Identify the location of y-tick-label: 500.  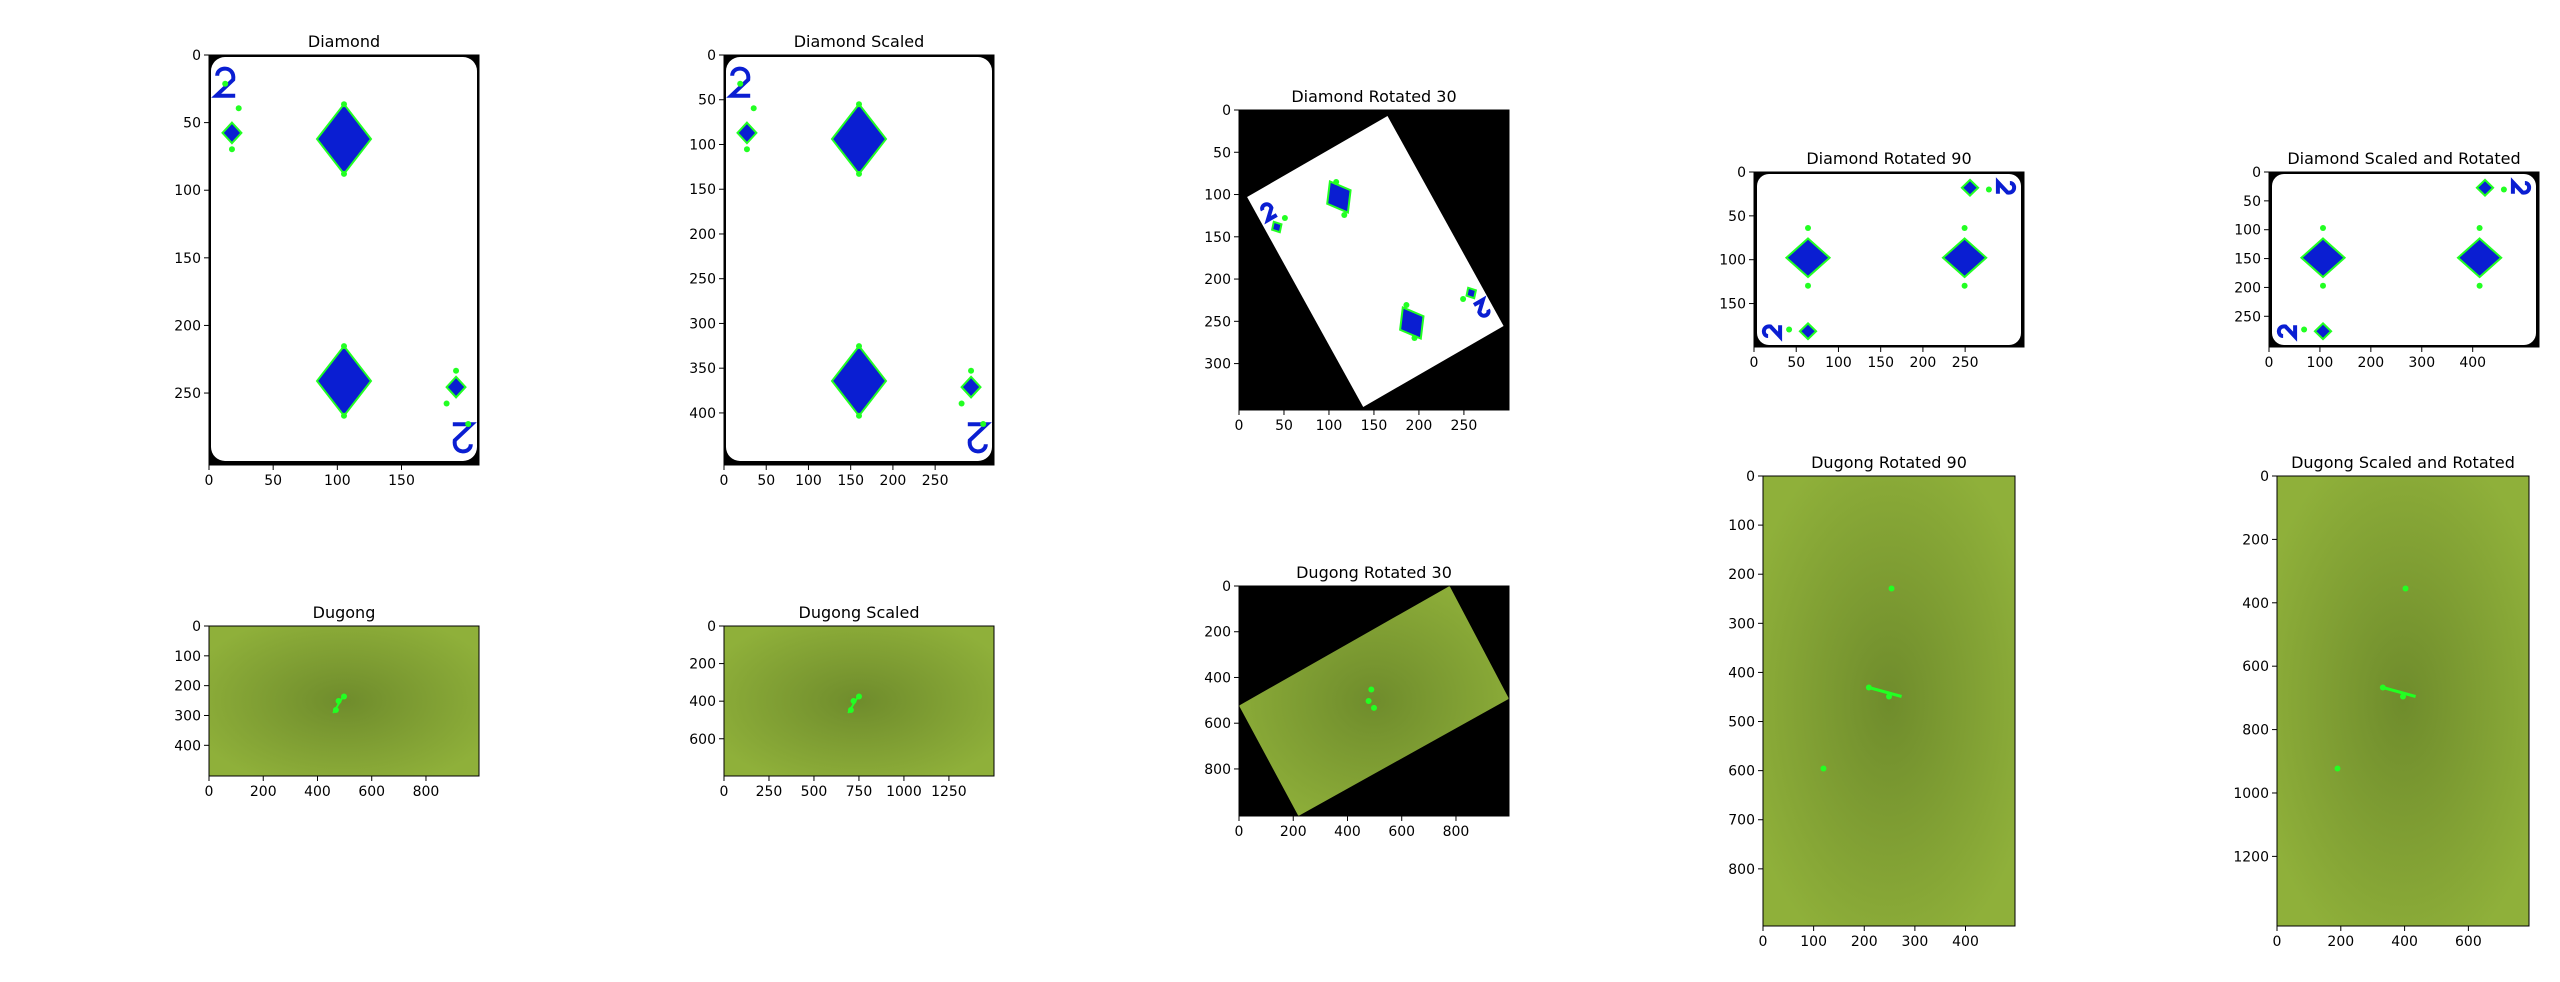
(1741, 723).